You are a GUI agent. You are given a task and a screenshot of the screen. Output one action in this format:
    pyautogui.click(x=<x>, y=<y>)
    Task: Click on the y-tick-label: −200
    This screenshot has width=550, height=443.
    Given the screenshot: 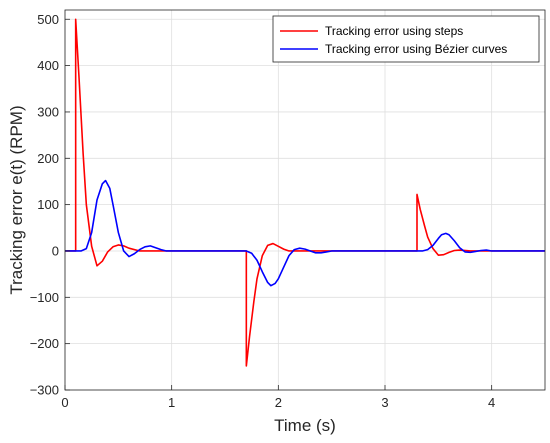 What is the action you would take?
    pyautogui.click(x=44, y=343)
    